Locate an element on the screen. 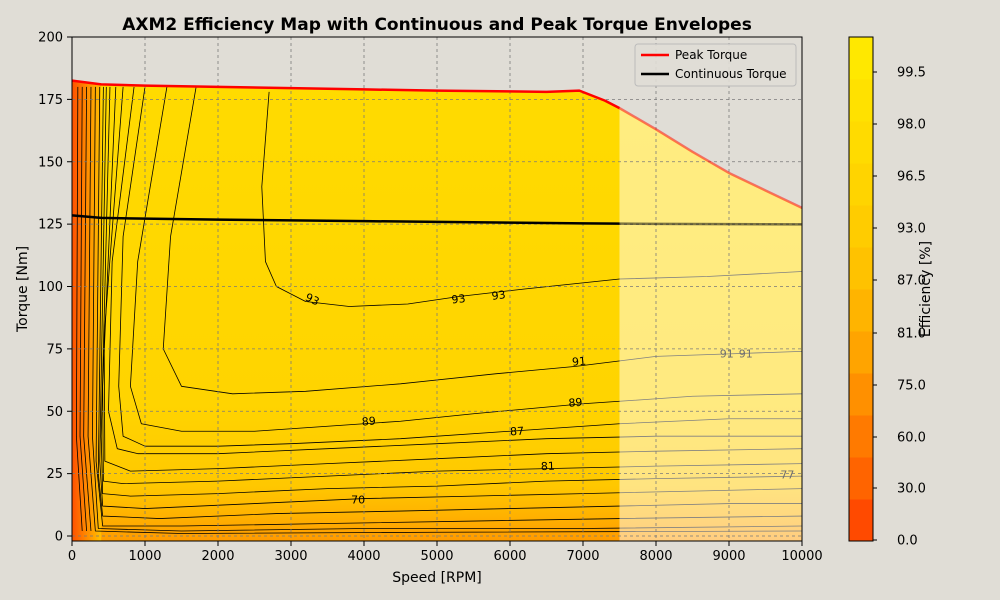 This screenshot has width=1000, height=600. x-tick-label: 3000 is located at coordinates (290, 556).